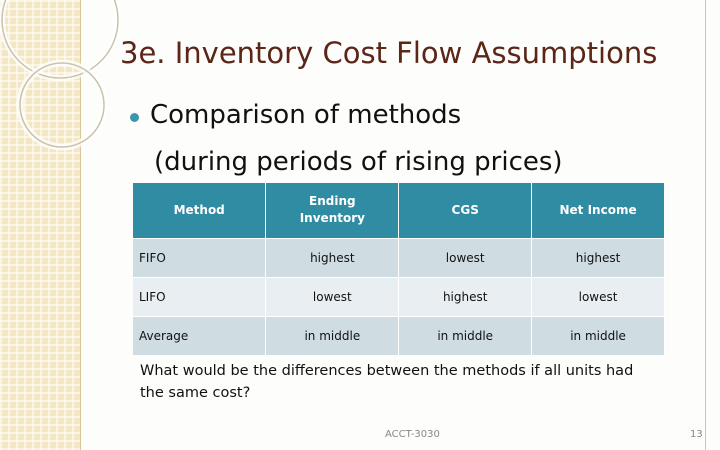 This screenshot has height=450, width=720. Describe the element at coordinates (358, 162) in the screenshot. I see `bullet-subtext: (during periods of rising prices)` at that location.